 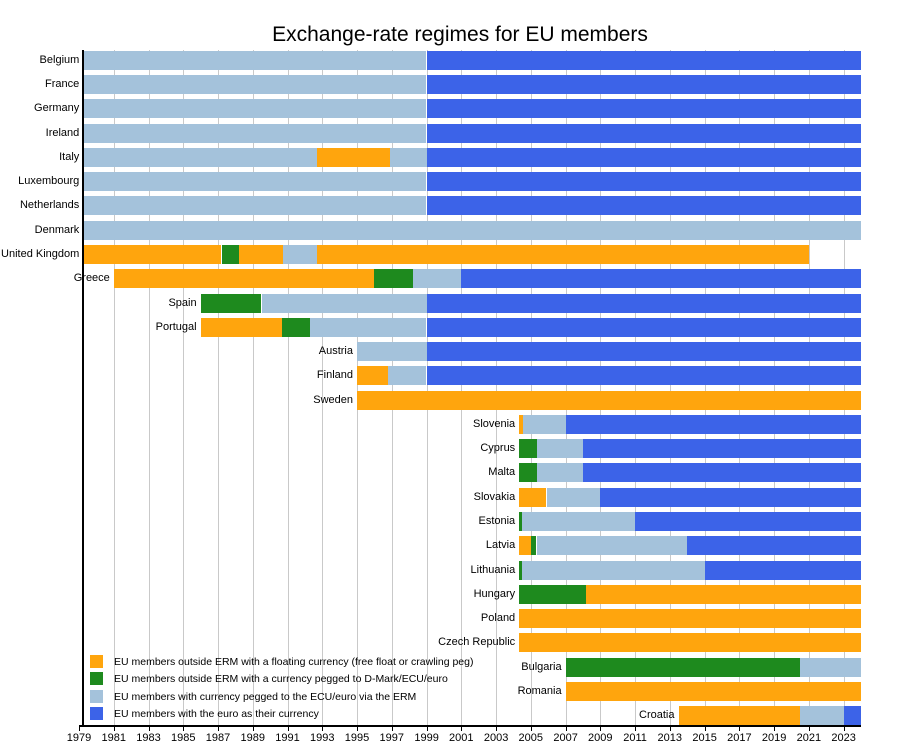 What do you see at coordinates (852, 716) in the screenshot?
I see `bar-segment-croatia-euro` at bounding box center [852, 716].